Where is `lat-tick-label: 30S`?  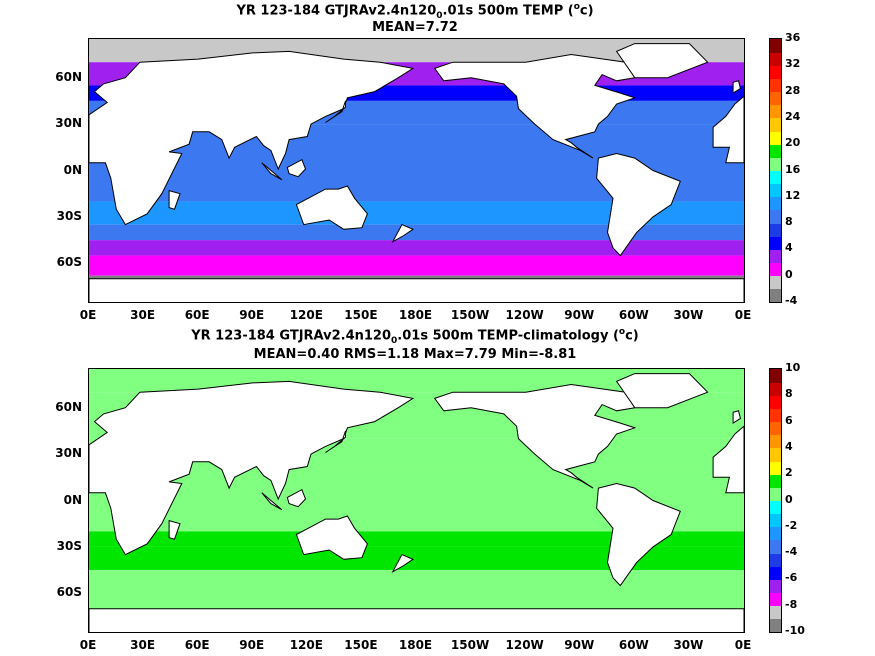 lat-tick-label: 30S is located at coordinates (69, 545).